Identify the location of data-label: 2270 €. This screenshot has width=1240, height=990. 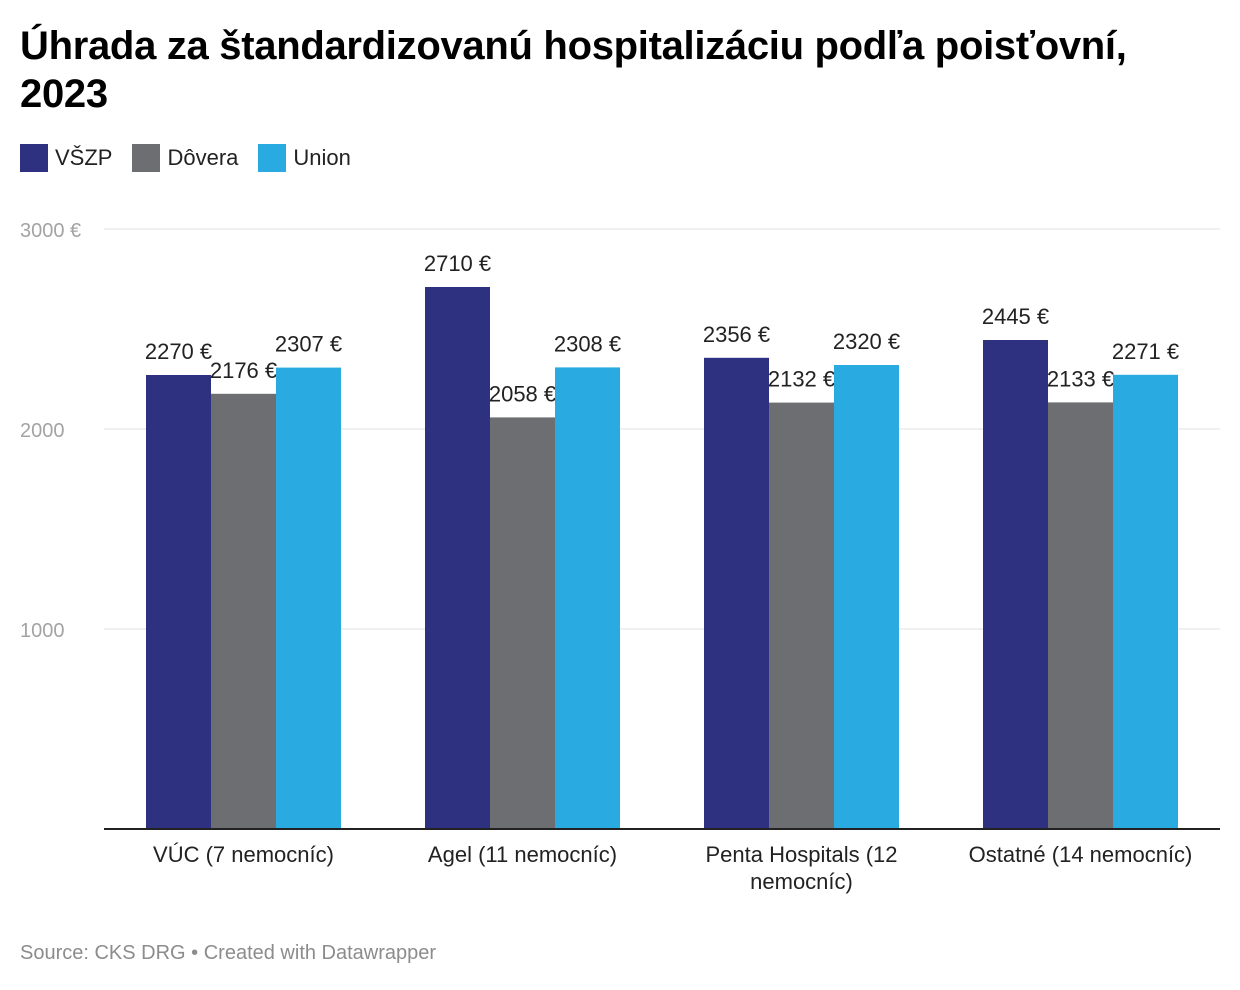
(178, 351).